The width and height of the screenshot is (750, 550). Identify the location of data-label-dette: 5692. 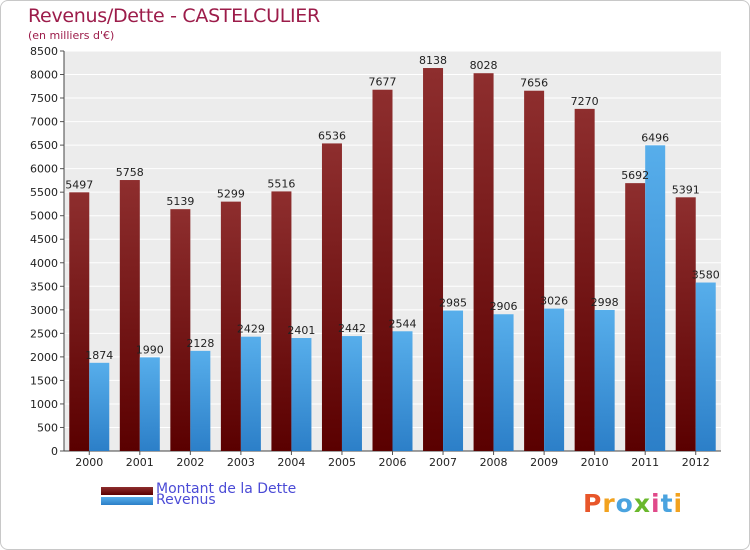
(635, 175).